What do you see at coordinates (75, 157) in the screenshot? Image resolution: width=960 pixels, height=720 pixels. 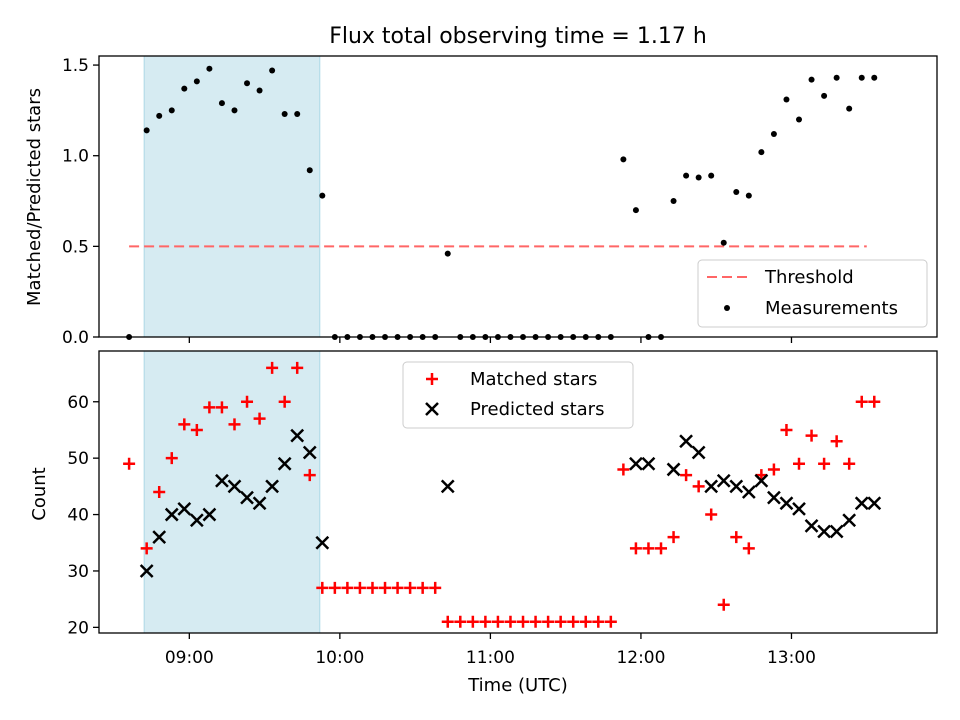 I see `y-tick-label: 1.0` at bounding box center [75, 157].